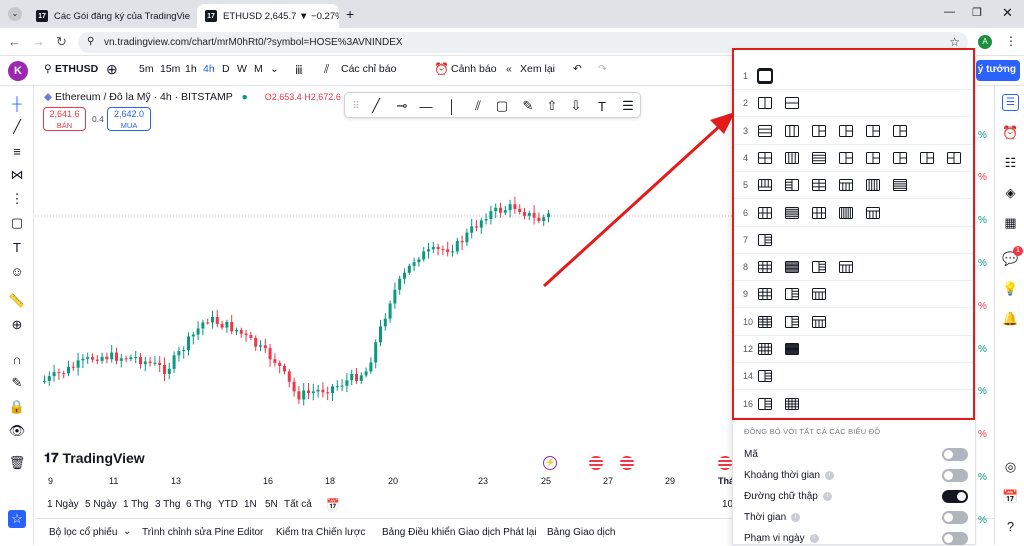  I want to click on emoji-icon: ☺, so click(17, 271).